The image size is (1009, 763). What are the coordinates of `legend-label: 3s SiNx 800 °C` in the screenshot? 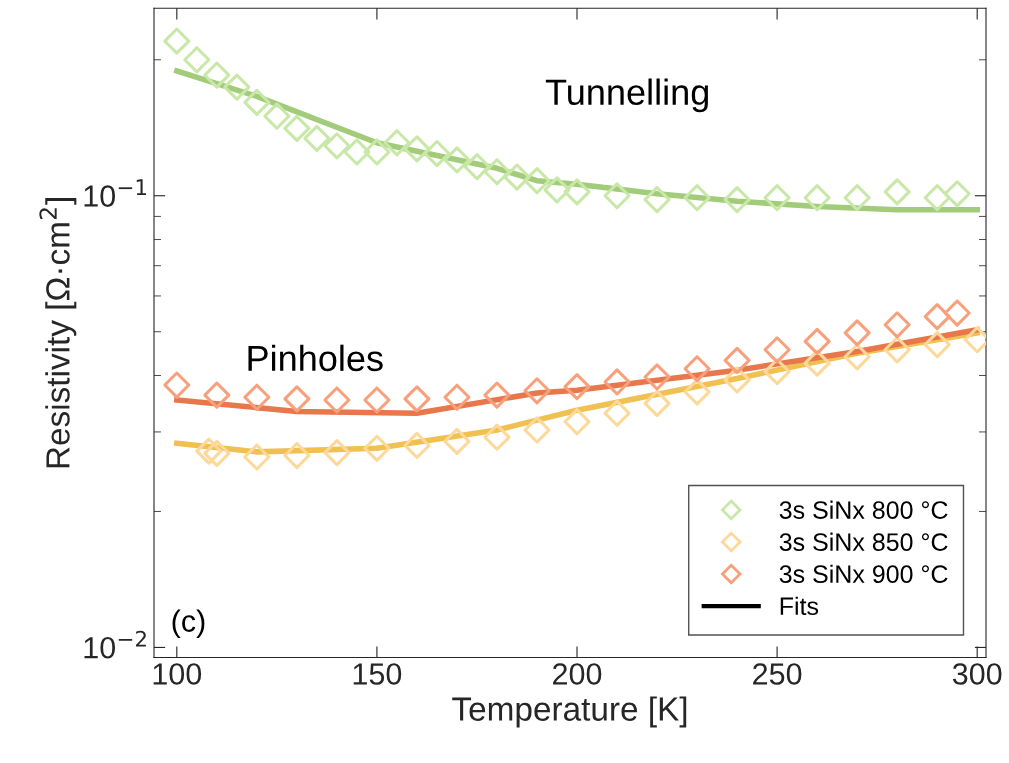 It's located at (863, 509).